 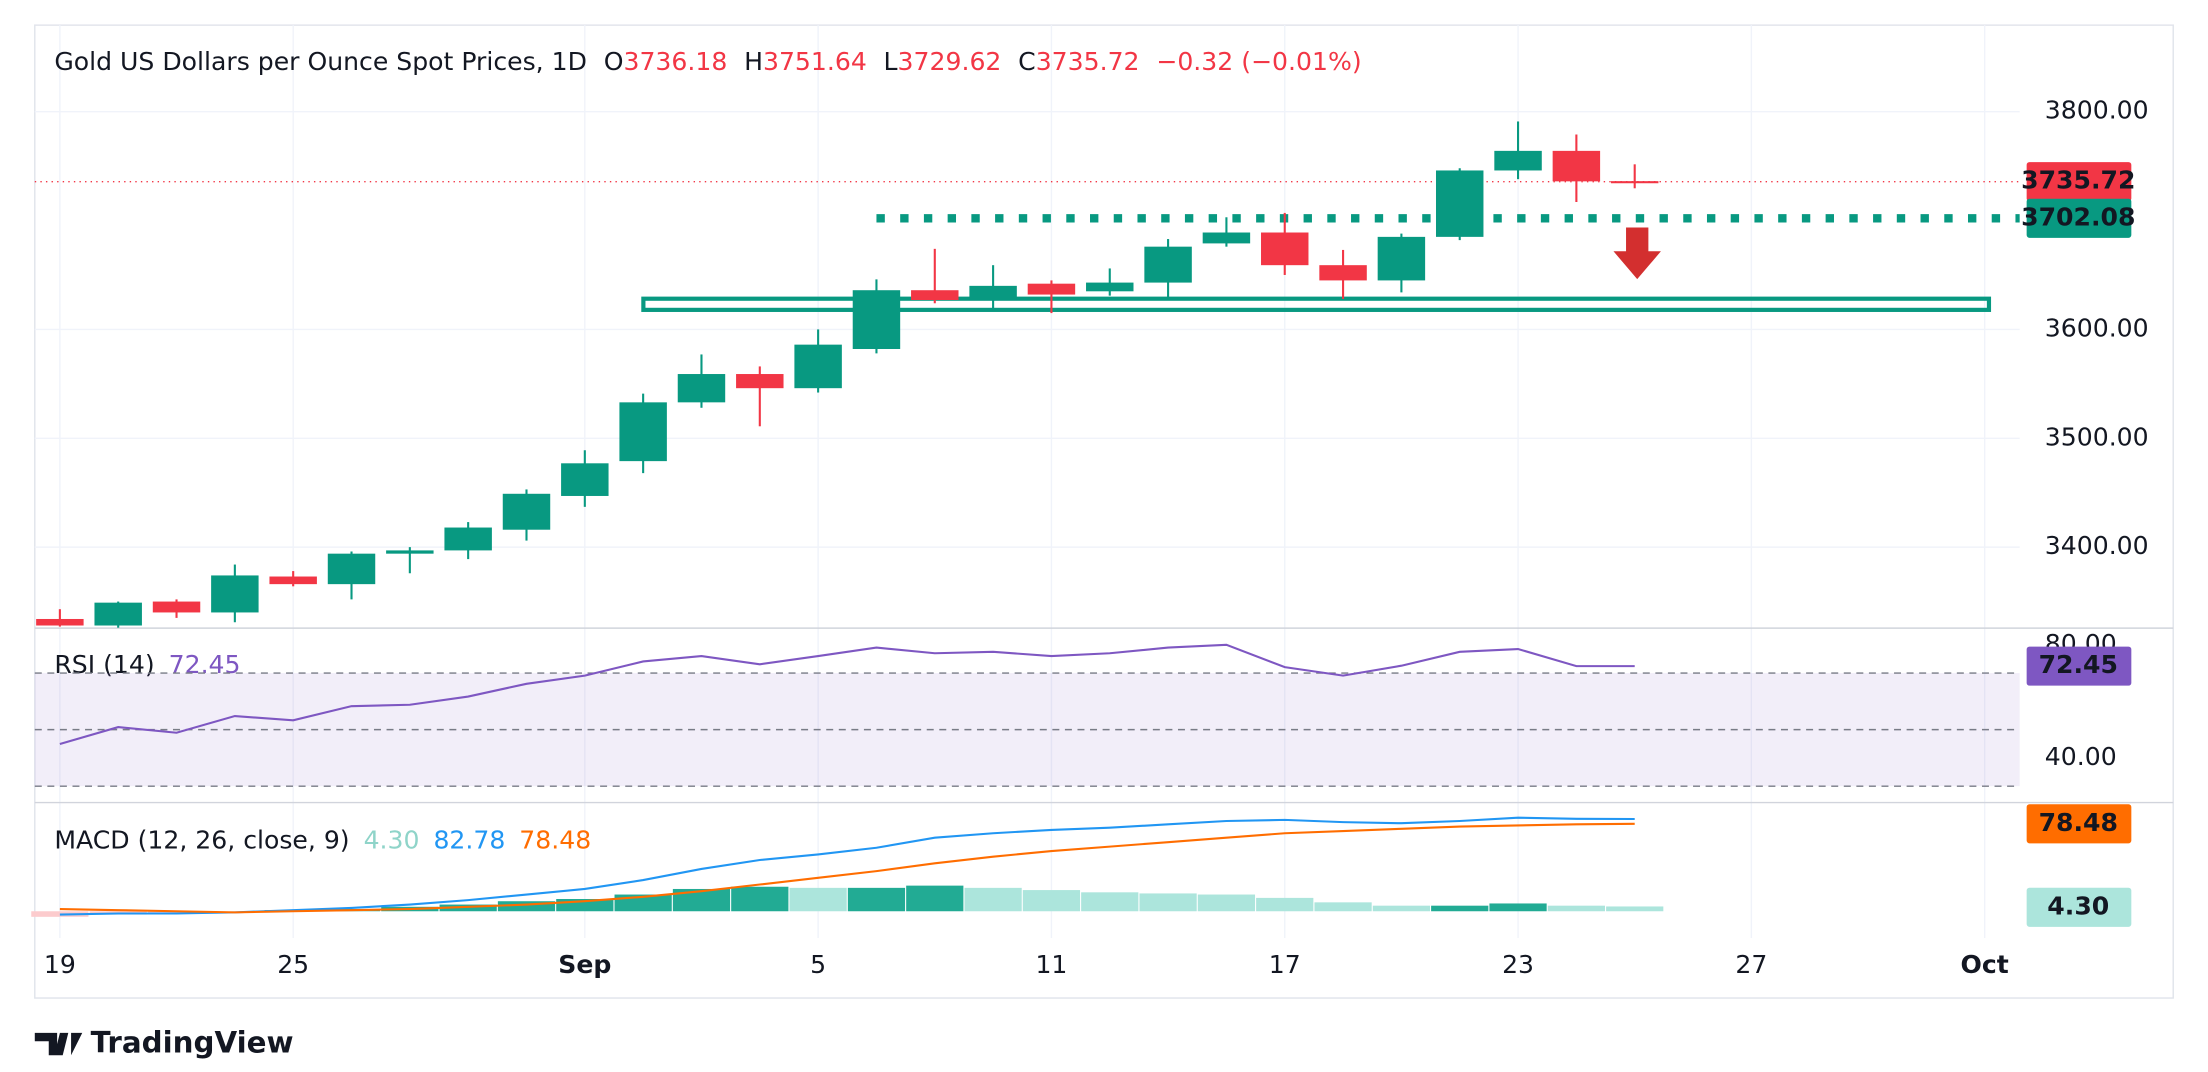 I want to click on rsi-label: 72.45, so click(x=2078, y=664).